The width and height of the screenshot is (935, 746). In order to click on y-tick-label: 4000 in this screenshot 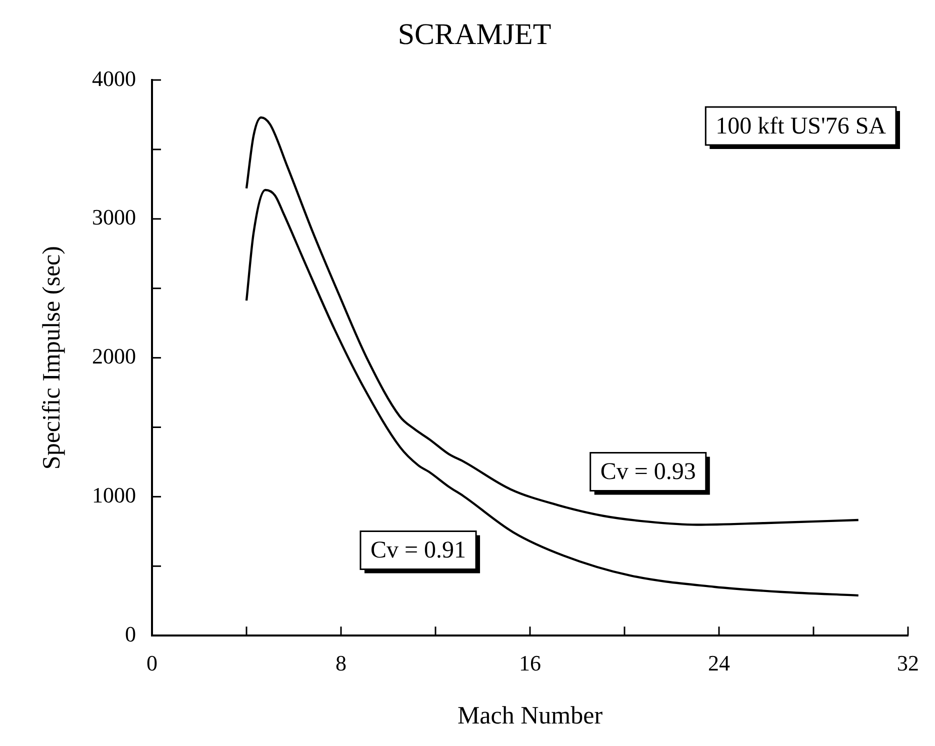, I will do `click(114, 78)`.